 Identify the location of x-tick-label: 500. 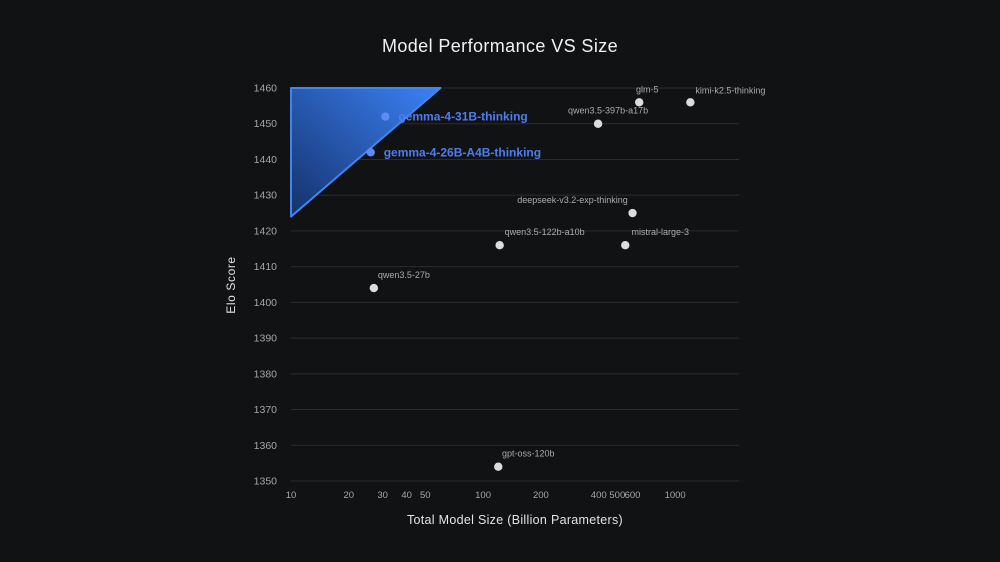
(617, 495).